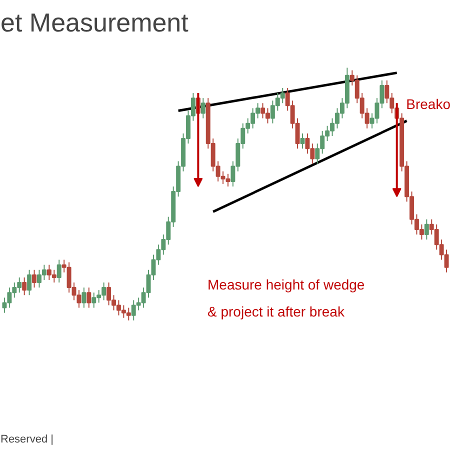 The height and width of the screenshot is (450, 450). I want to click on annotation: Breako, so click(428, 104).